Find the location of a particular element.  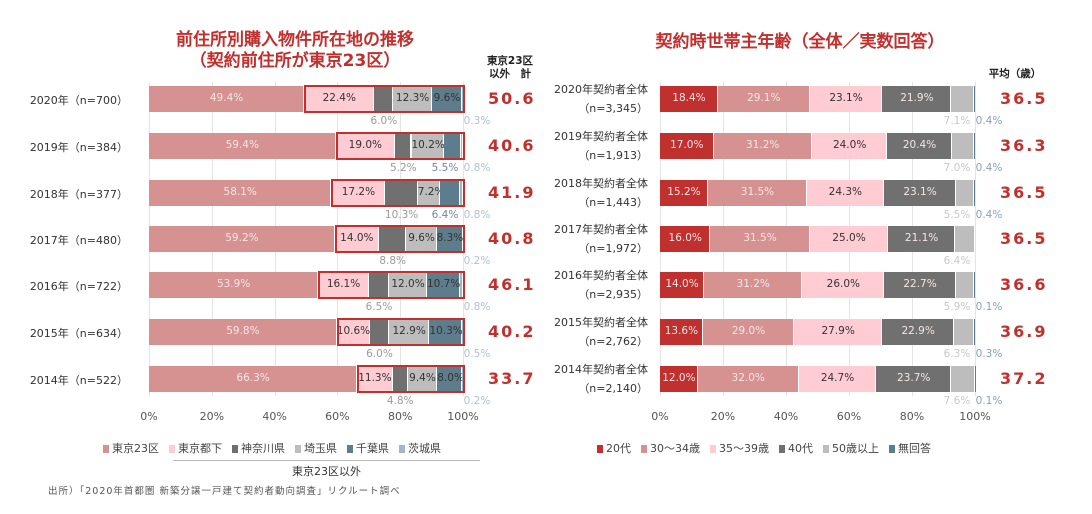

data-label: 7.1% is located at coordinates (957, 121).